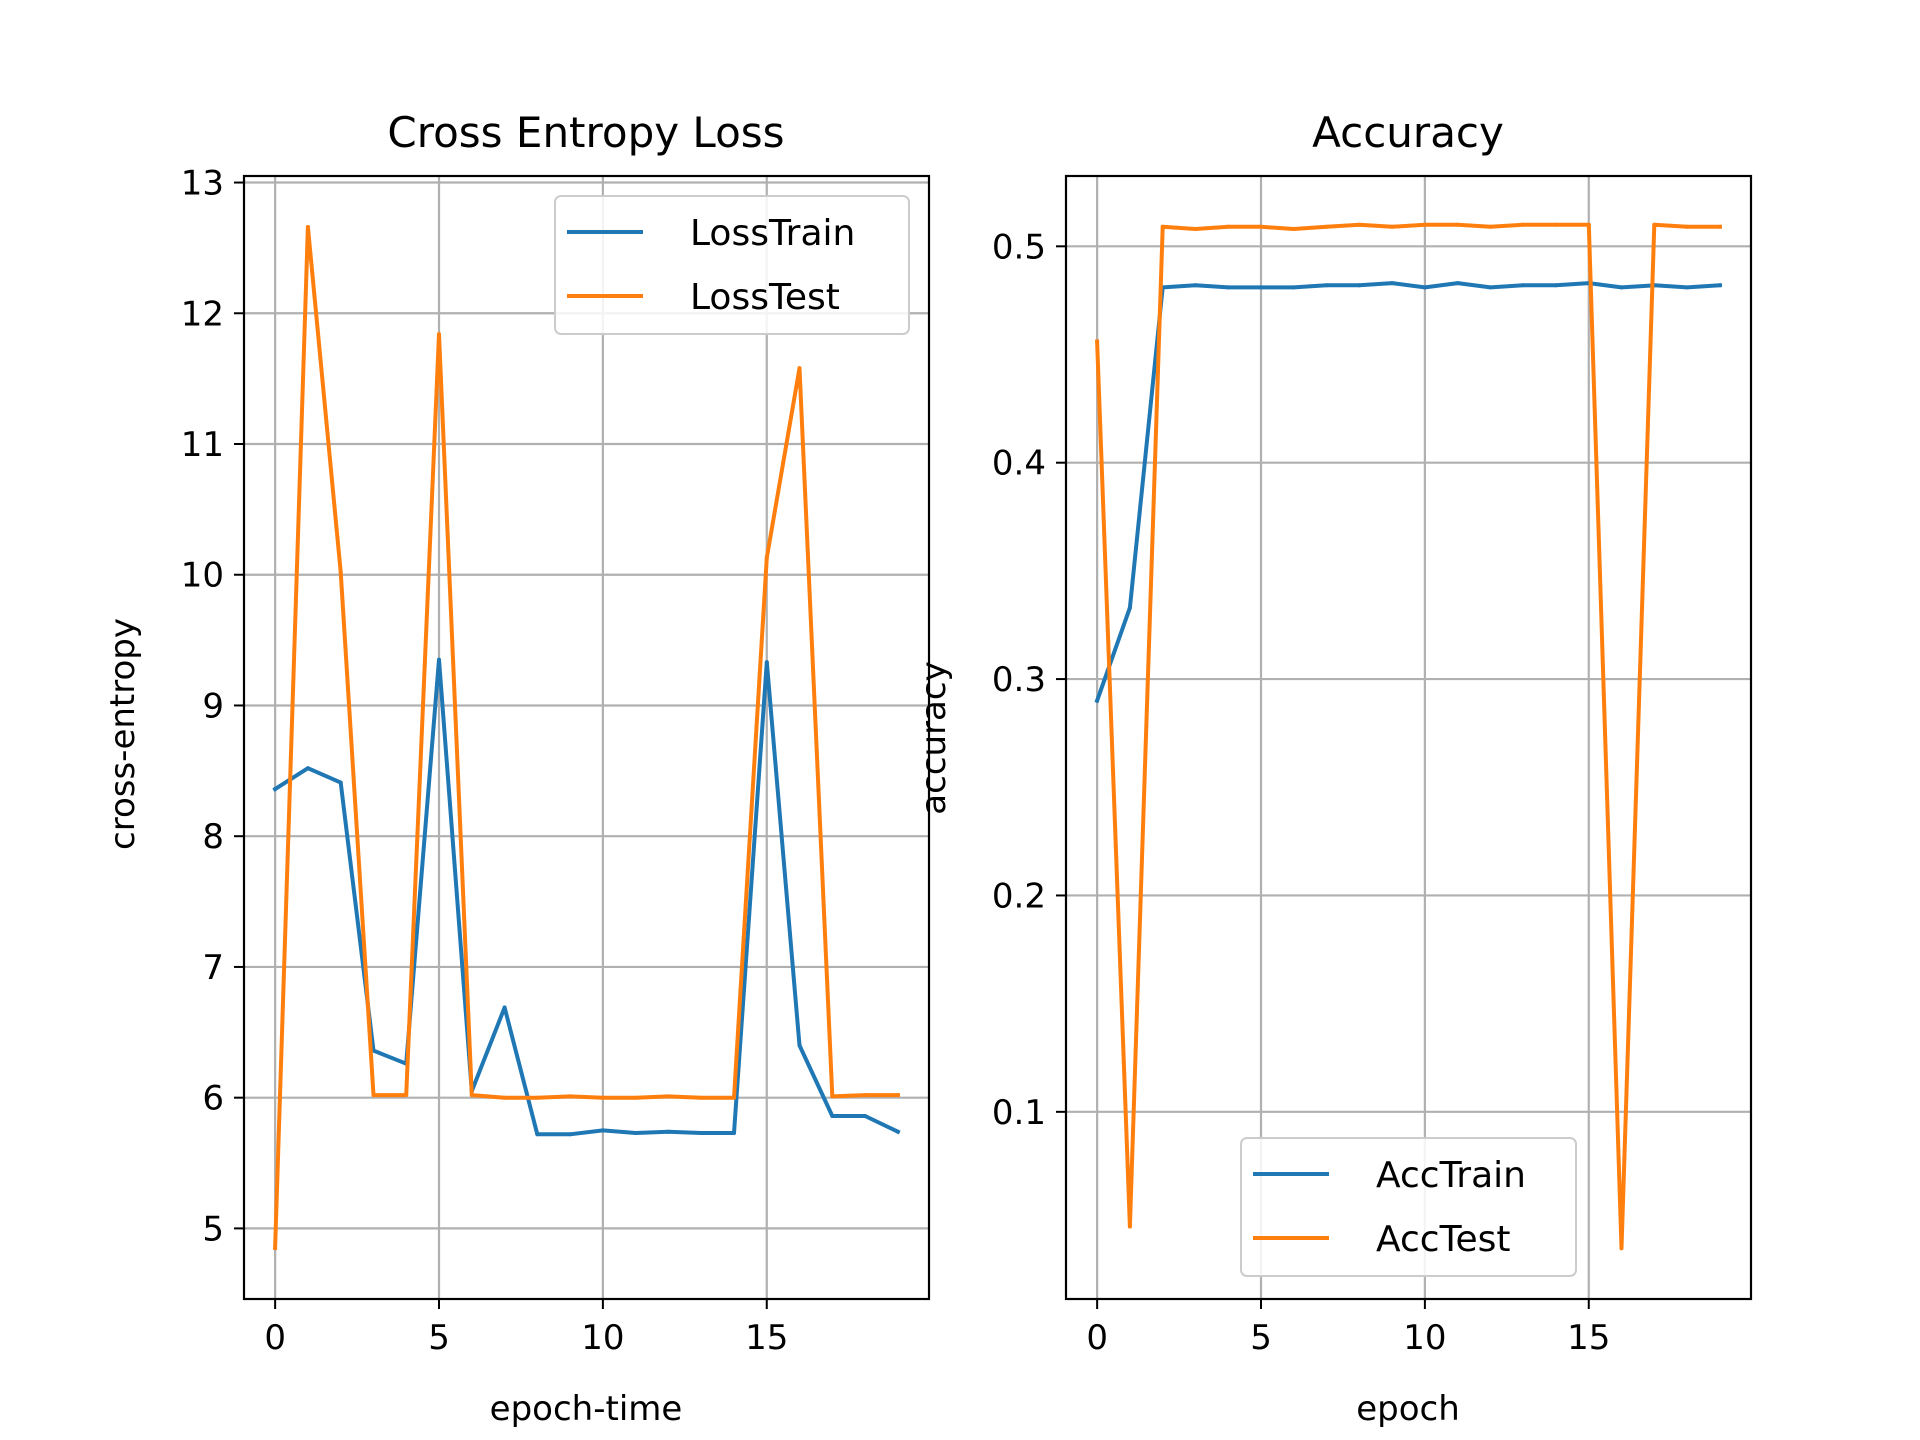 The width and height of the screenshot is (1920, 1440). Describe the element at coordinates (202, 314) in the screenshot. I see `y-tick-label: 12` at that location.